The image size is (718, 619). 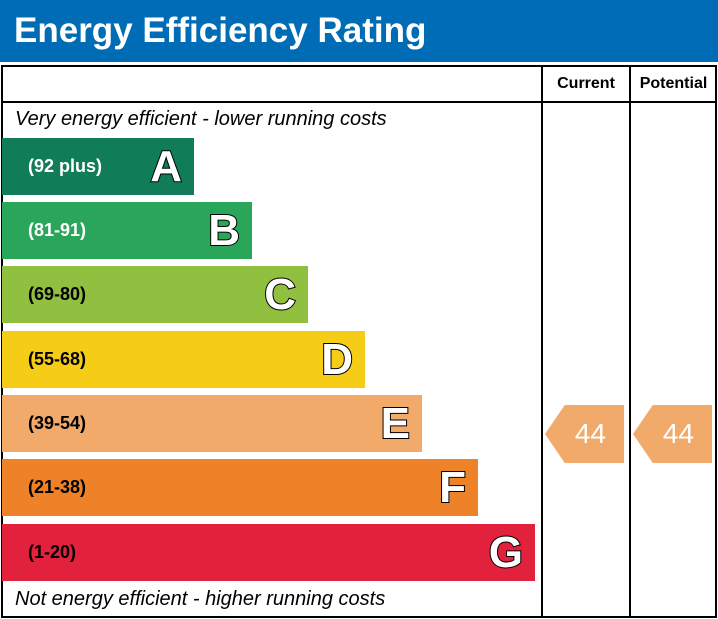 What do you see at coordinates (127, 230) in the screenshot?
I see `band-bar-b: (81-91) B` at bounding box center [127, 230].